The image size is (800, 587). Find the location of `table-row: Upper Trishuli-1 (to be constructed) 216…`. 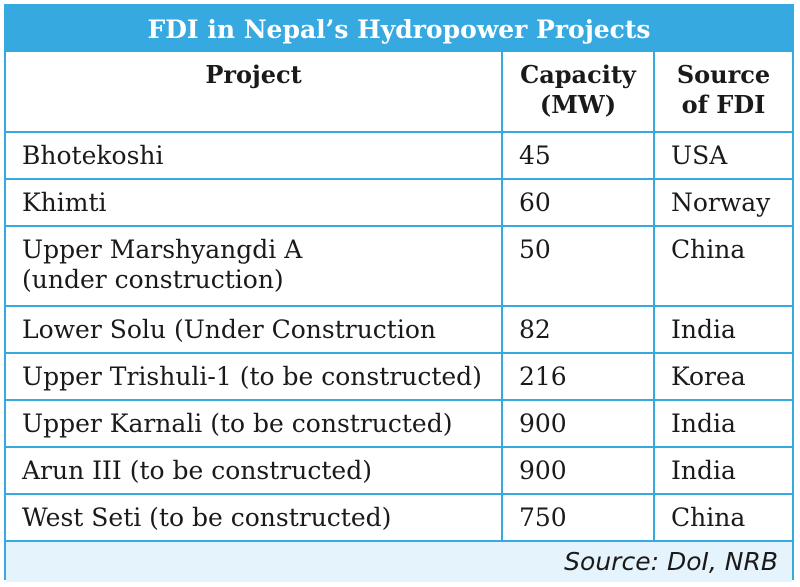

table-row: Upper Trishuli-1 (to be constructed) 216… is located at coordinates (399, 376).